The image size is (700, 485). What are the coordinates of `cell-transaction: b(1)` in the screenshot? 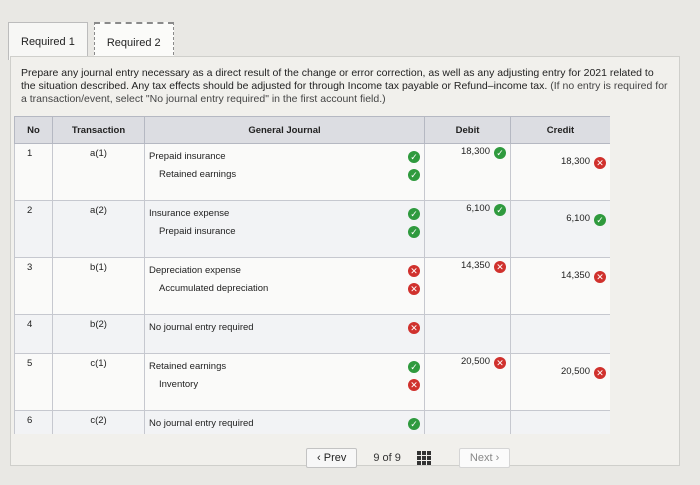 It's located at (98, 286).